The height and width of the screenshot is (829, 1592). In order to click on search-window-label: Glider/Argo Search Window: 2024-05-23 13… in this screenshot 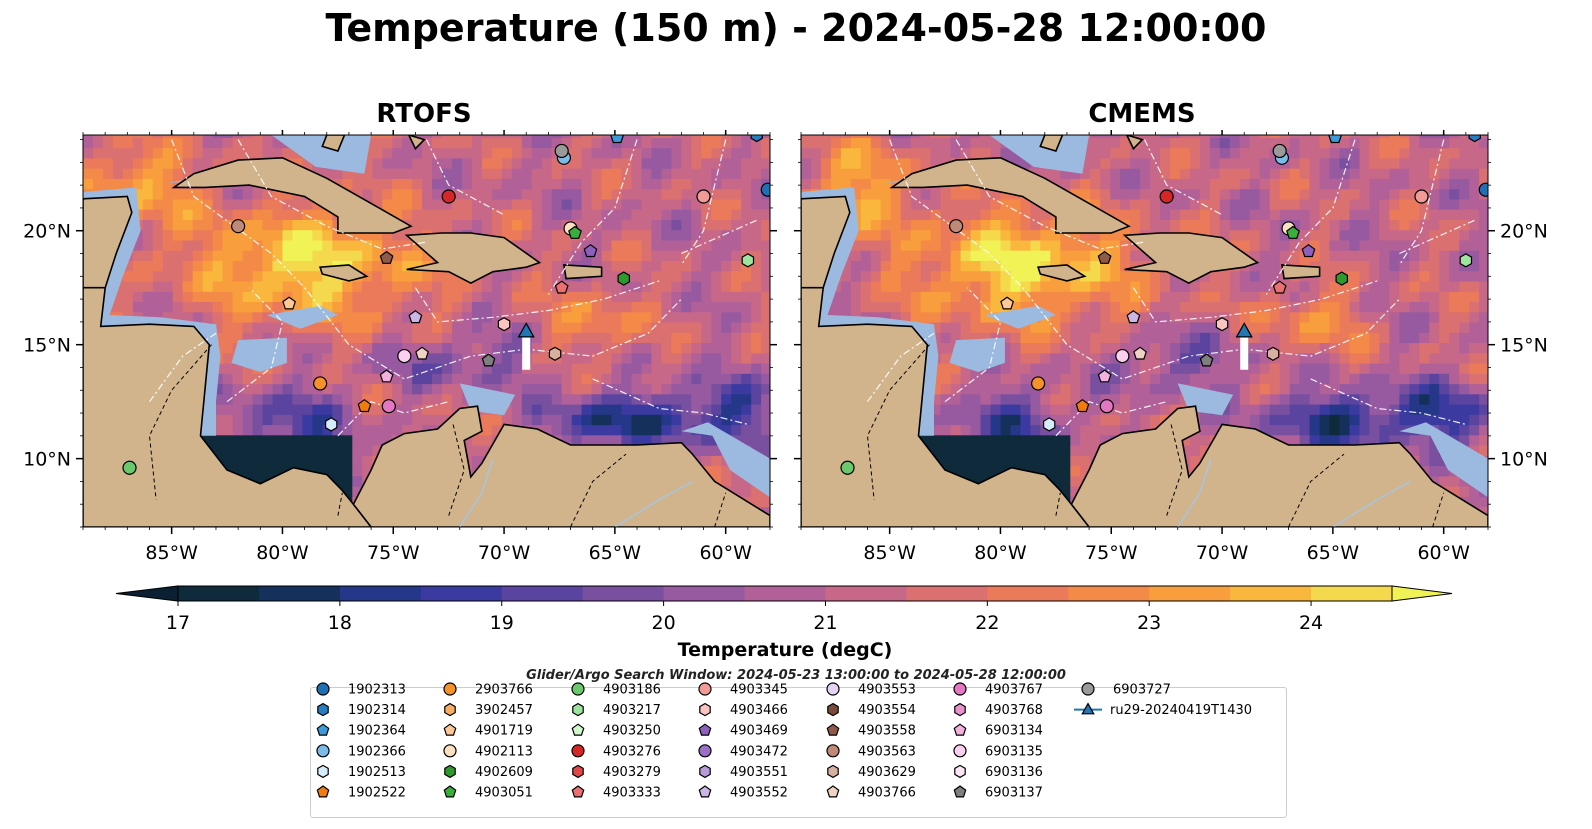, I will do `click(796, 675)`.